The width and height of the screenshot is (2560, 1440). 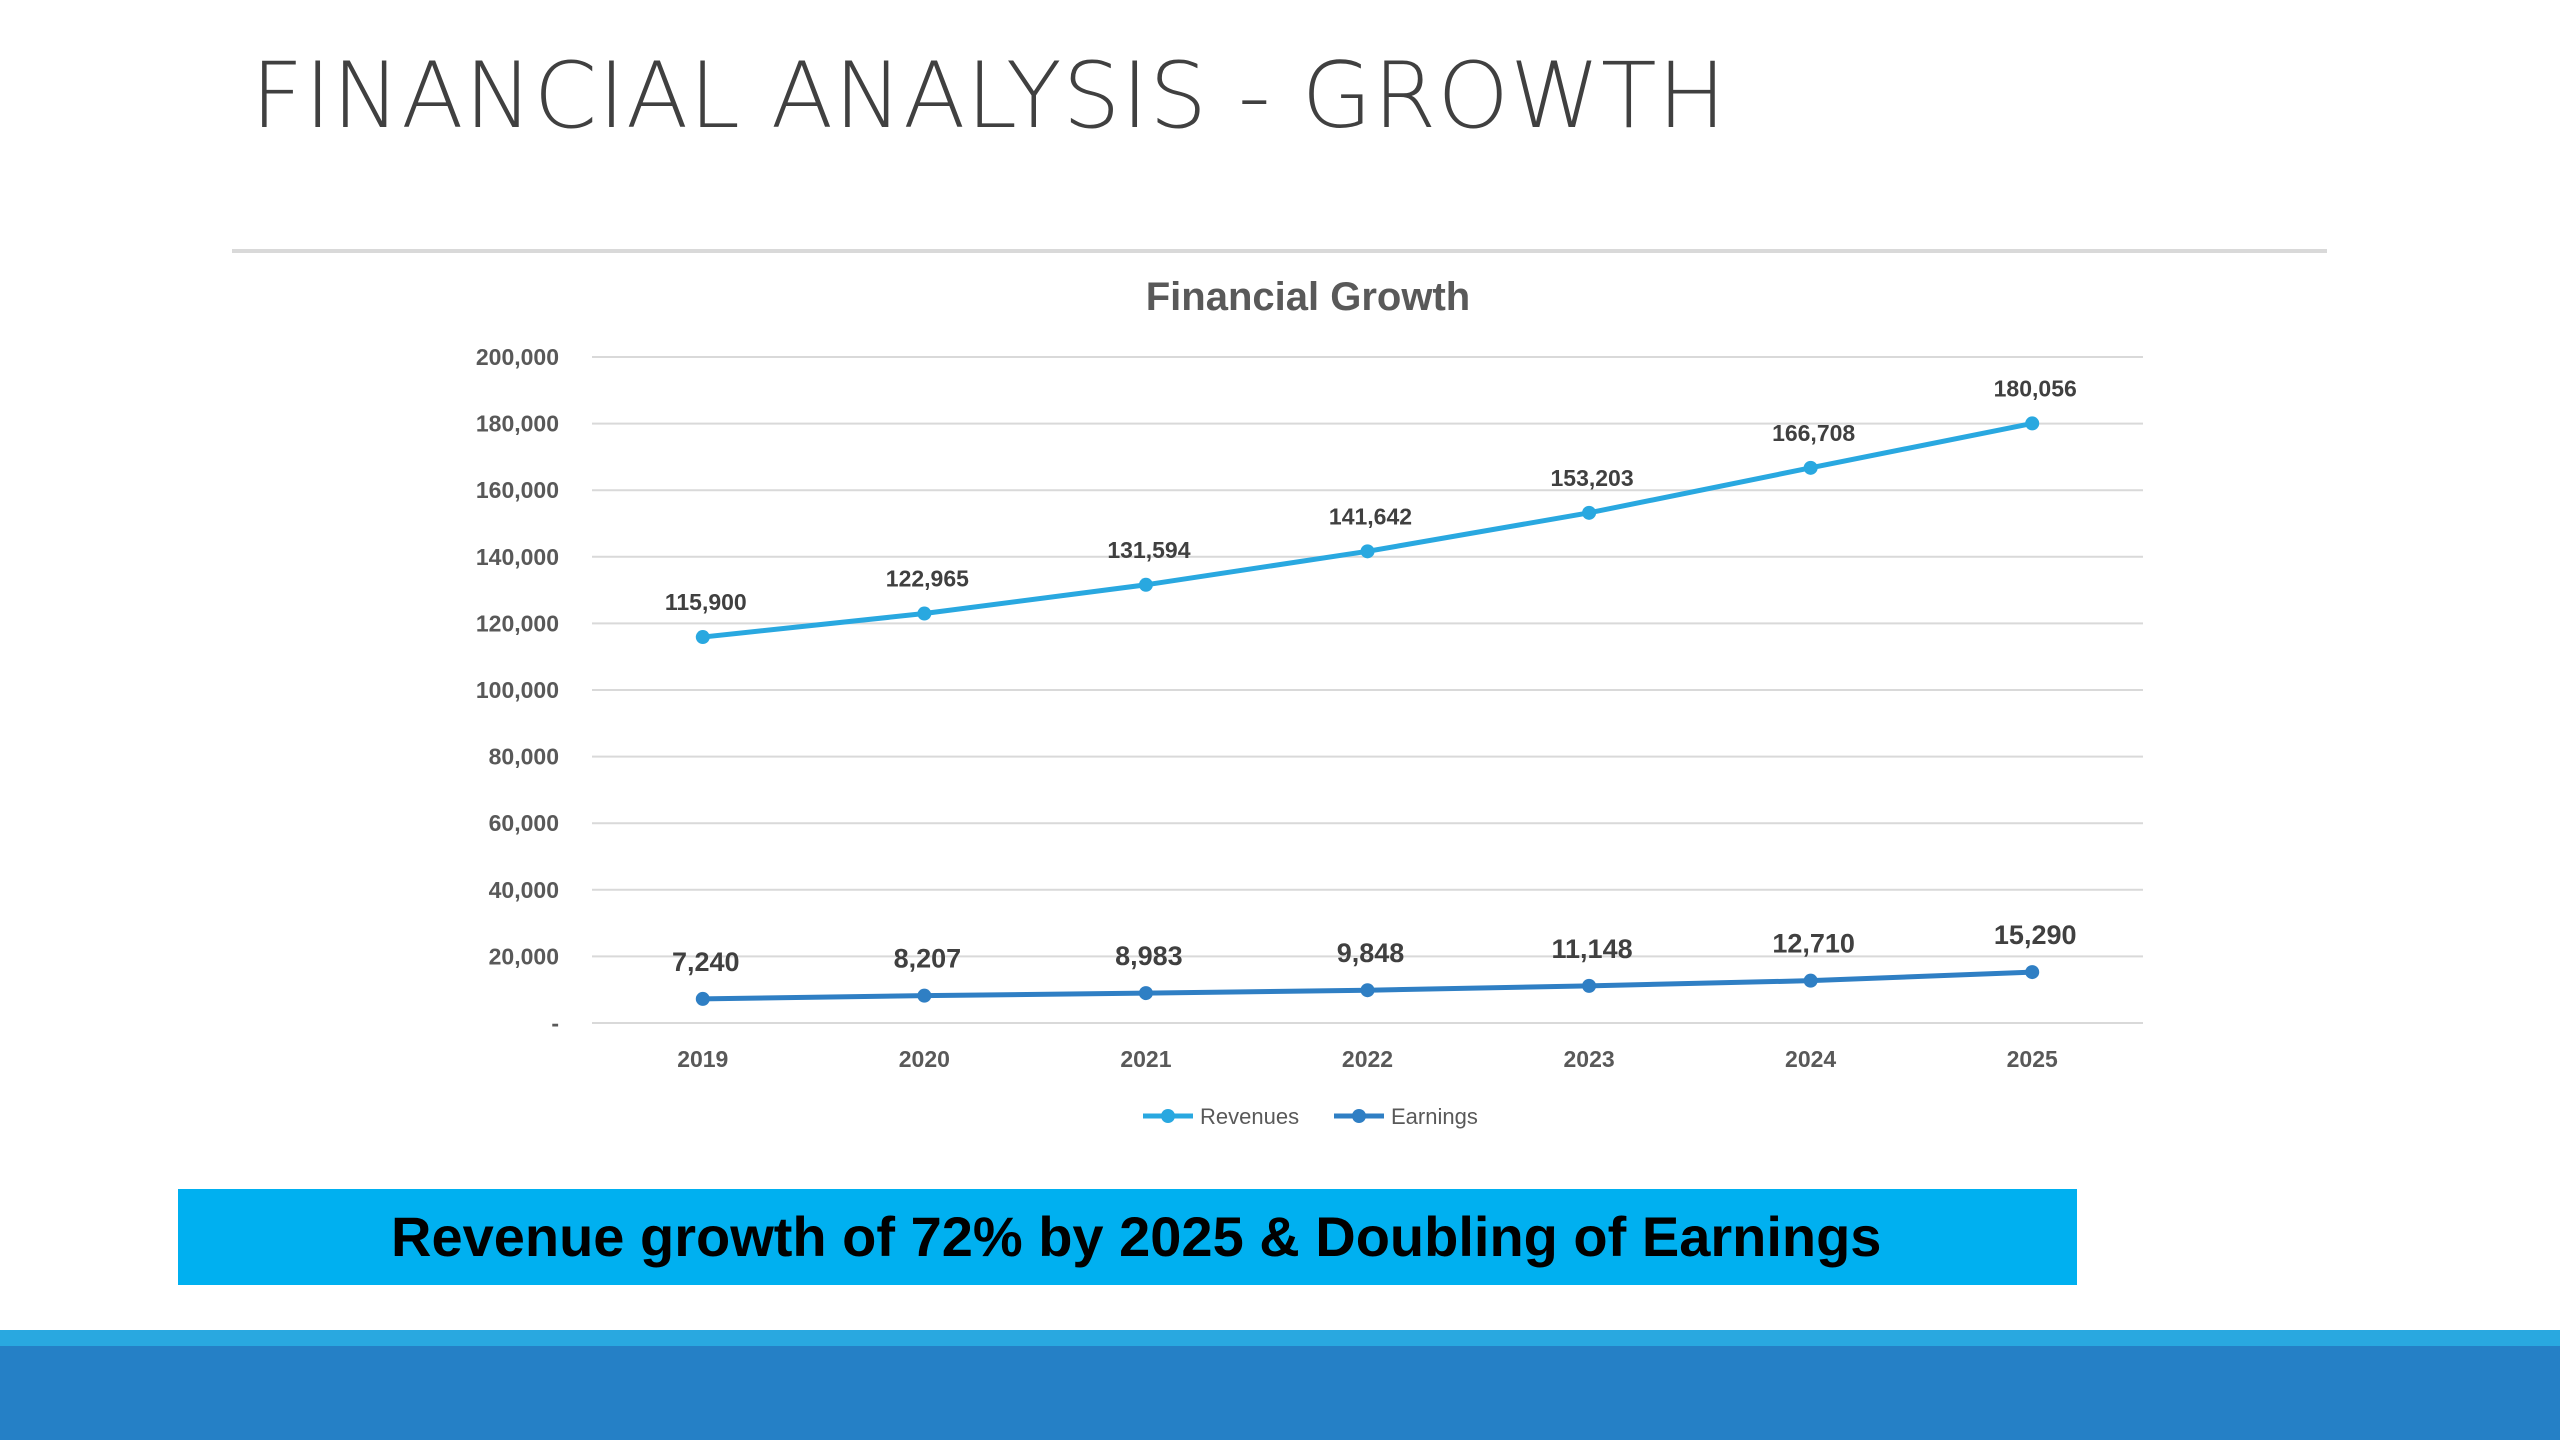 I want to click on legend-label-earnings: Earnings, so click(x=1434, y=1116).